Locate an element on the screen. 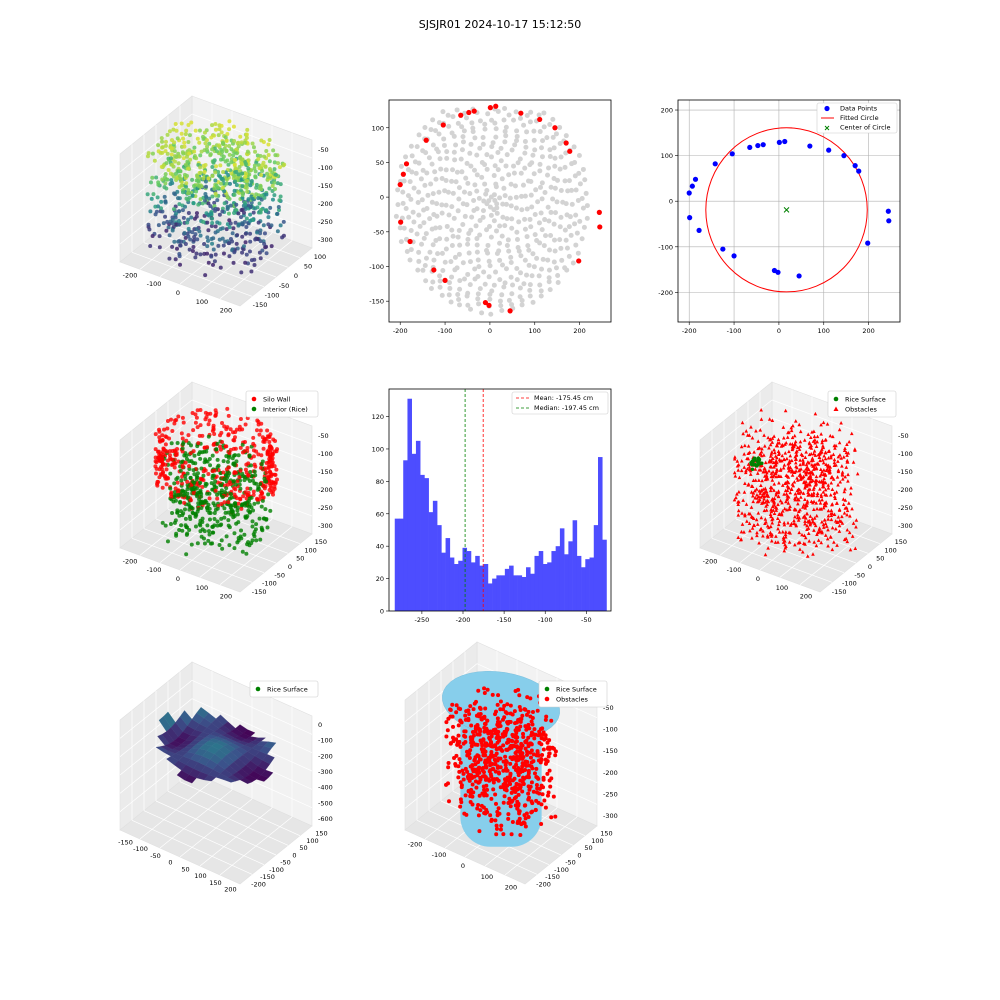 This screenshot has width=1000, height=1000. legend-marker is located at coordinates (258, 689).